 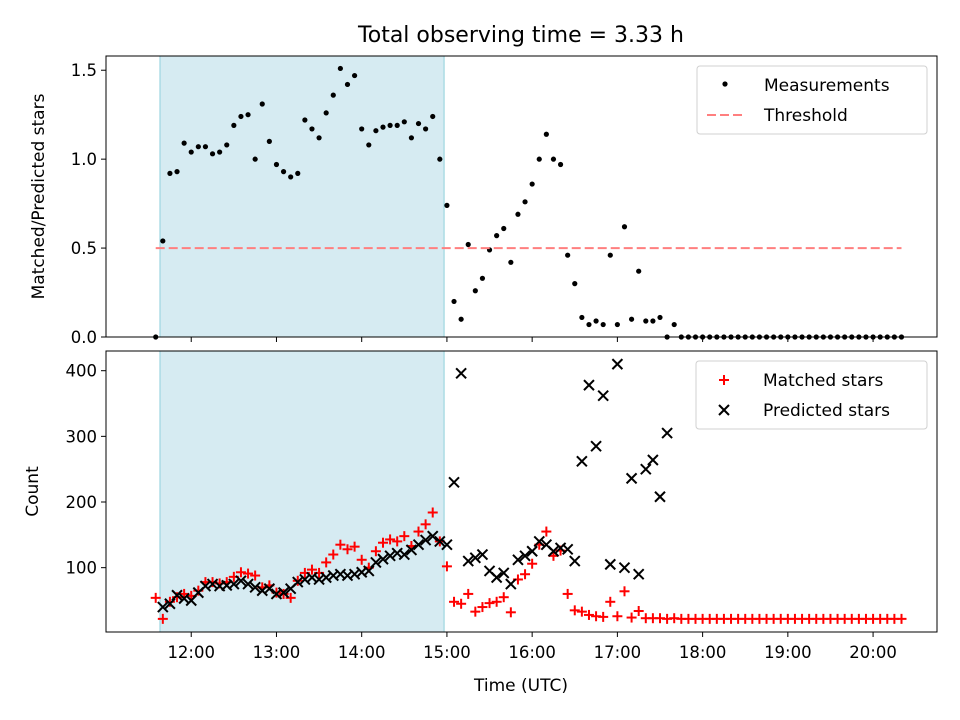 I want to click on legend: Matched stars Predicted stars, so click(x=811, y=395).